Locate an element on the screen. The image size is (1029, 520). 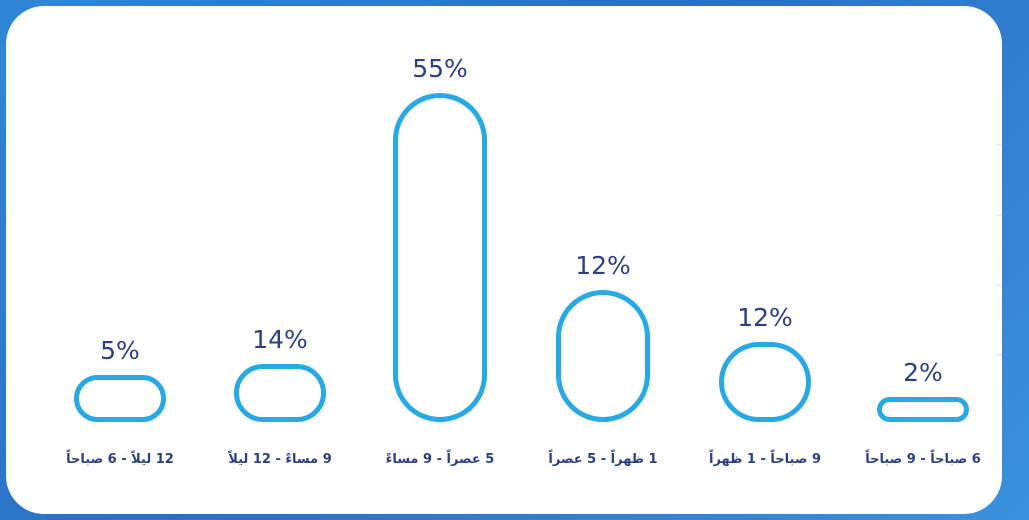
value-label-4: 12% is located at coordinates (765, 317).